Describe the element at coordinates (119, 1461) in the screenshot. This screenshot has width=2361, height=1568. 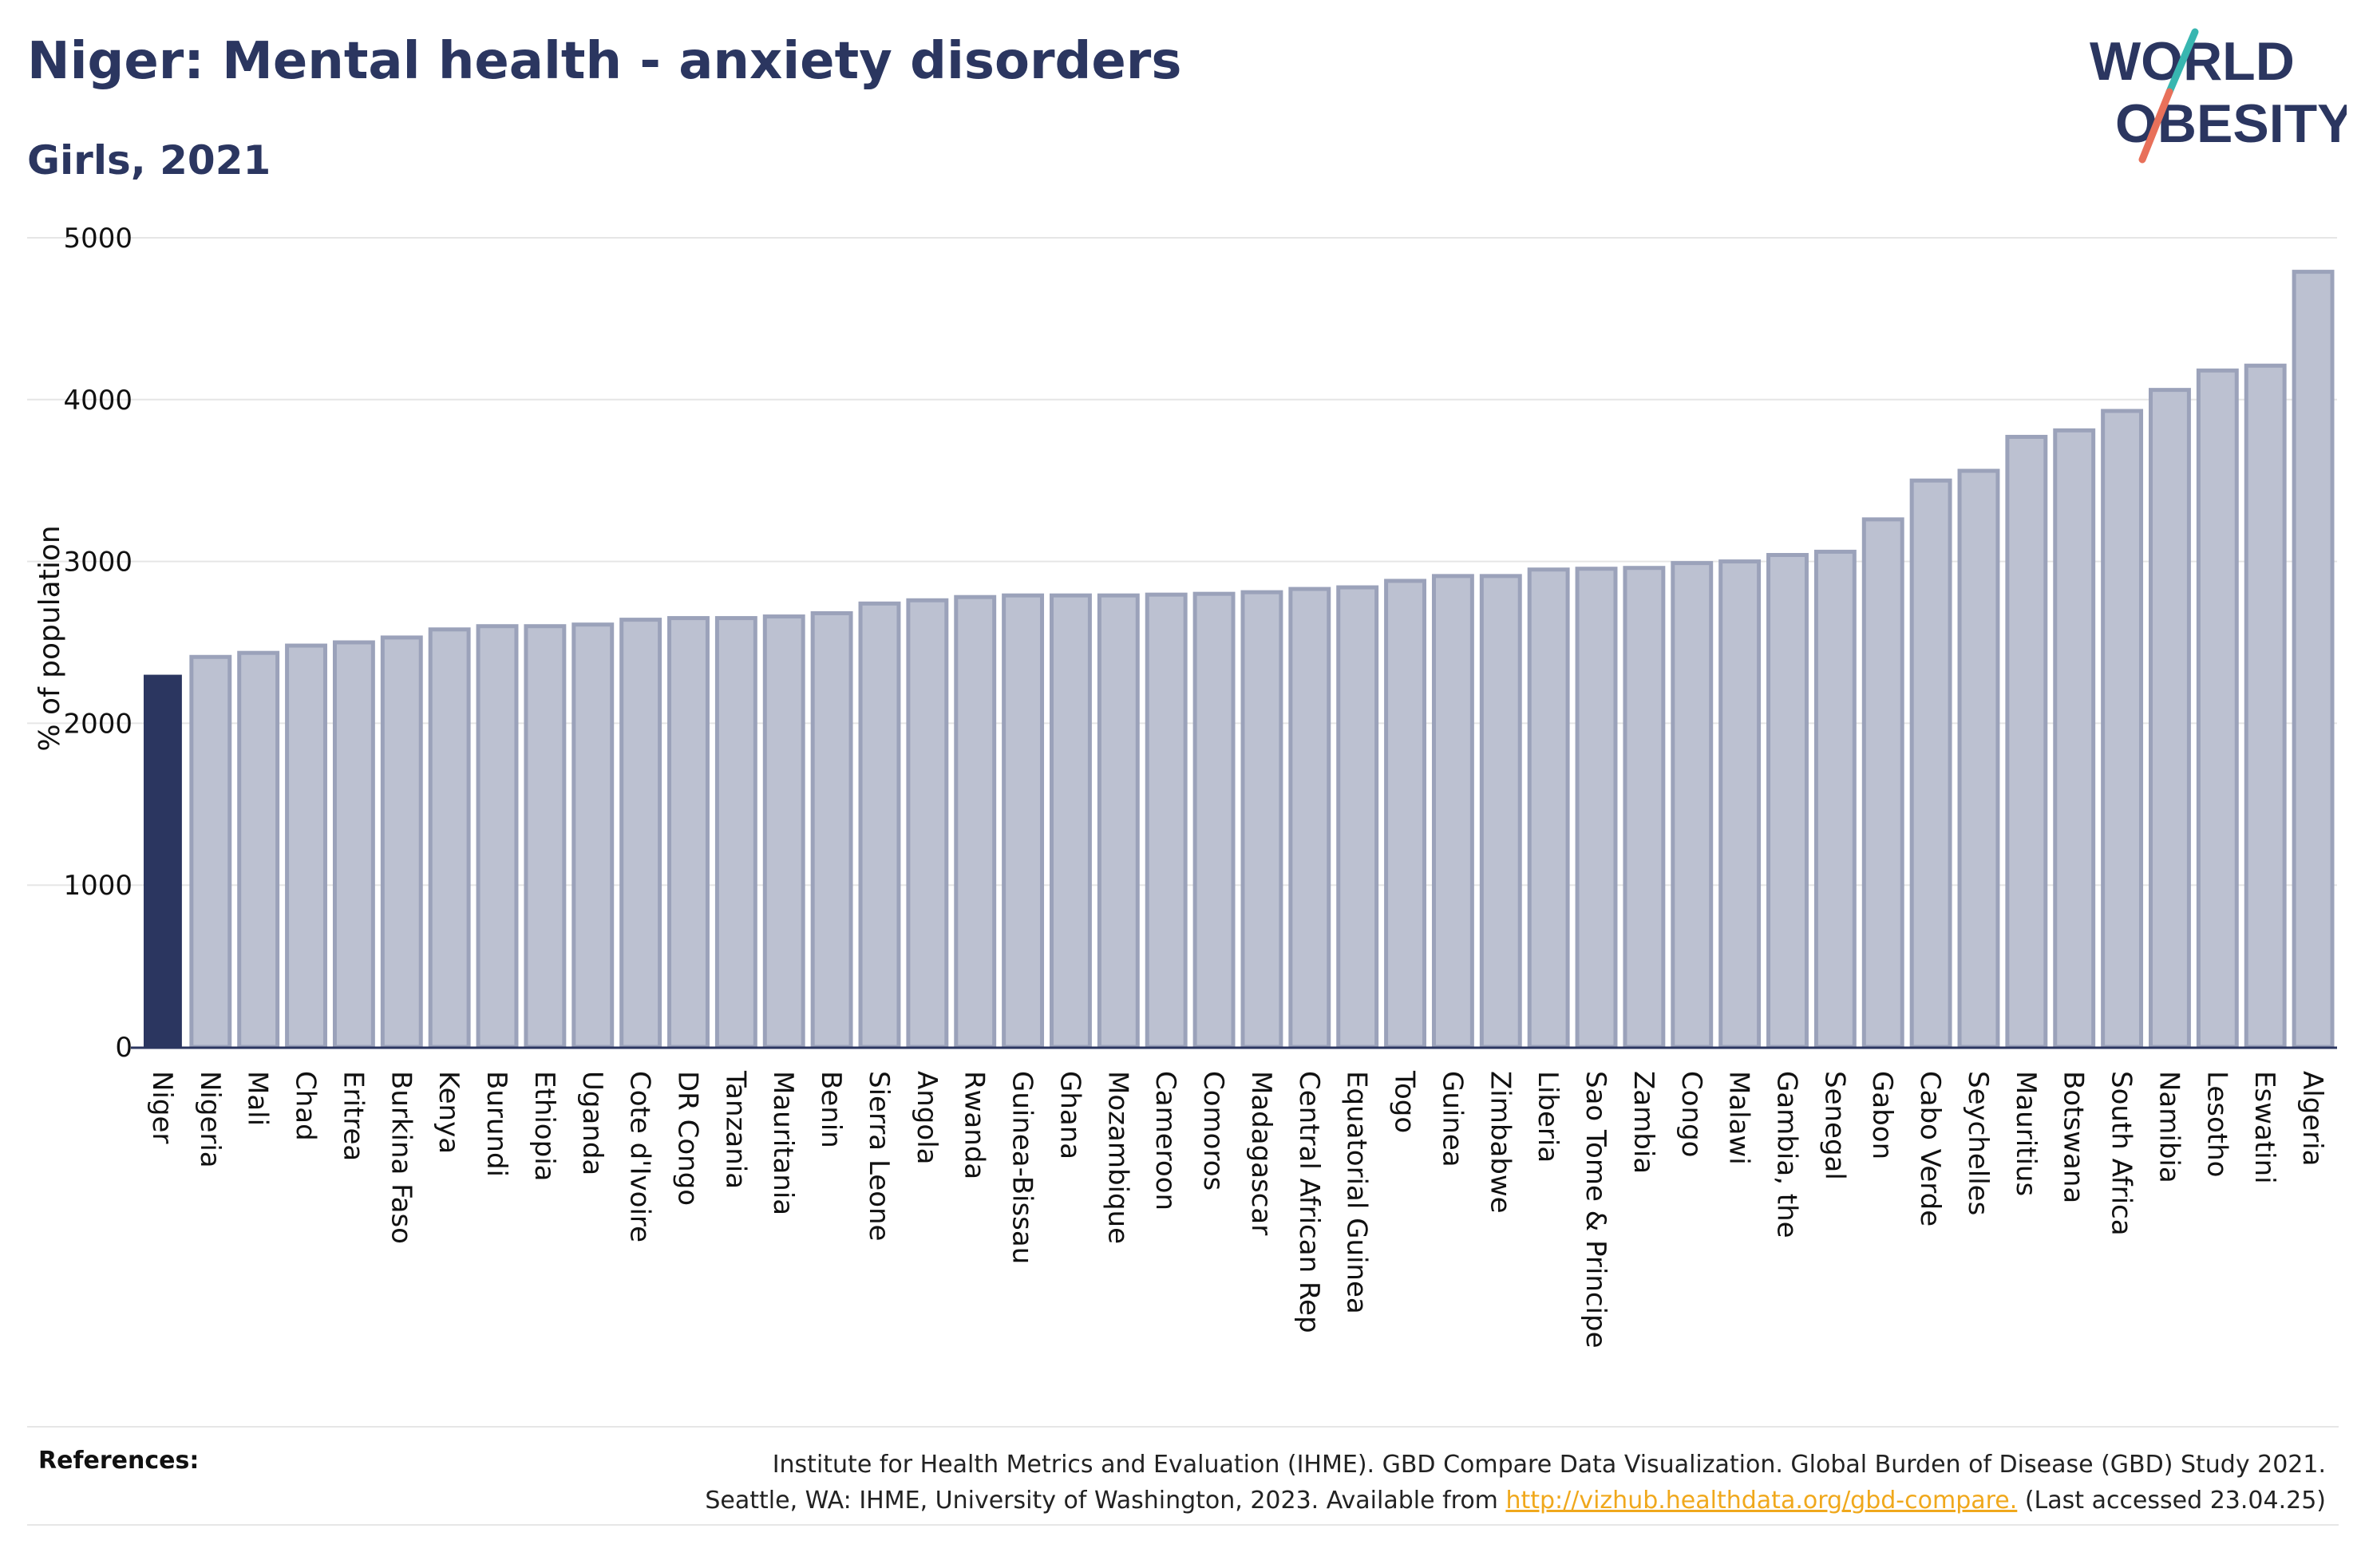
I see `references-label: References:` at that location.